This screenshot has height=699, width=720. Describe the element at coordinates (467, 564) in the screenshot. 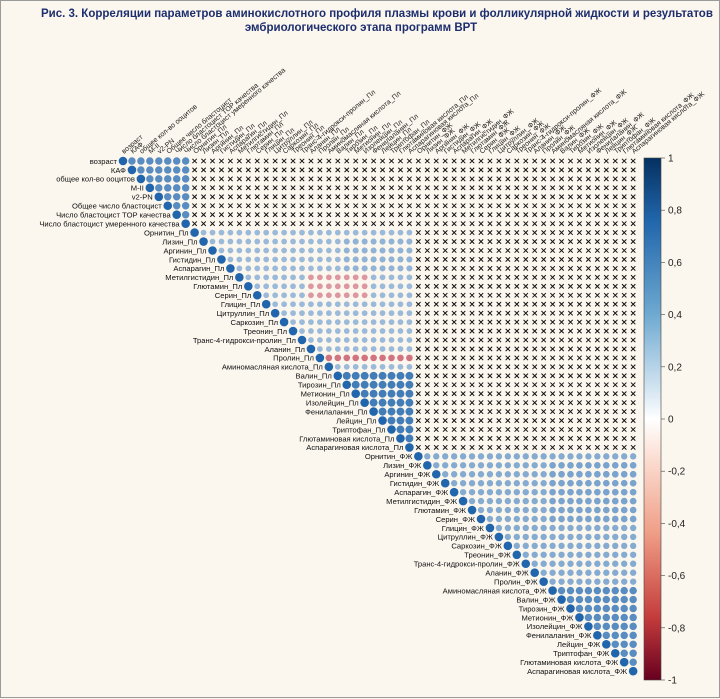

I see `row-label: Транс-4-гидрокси-пролин_ФЖ` at that location.